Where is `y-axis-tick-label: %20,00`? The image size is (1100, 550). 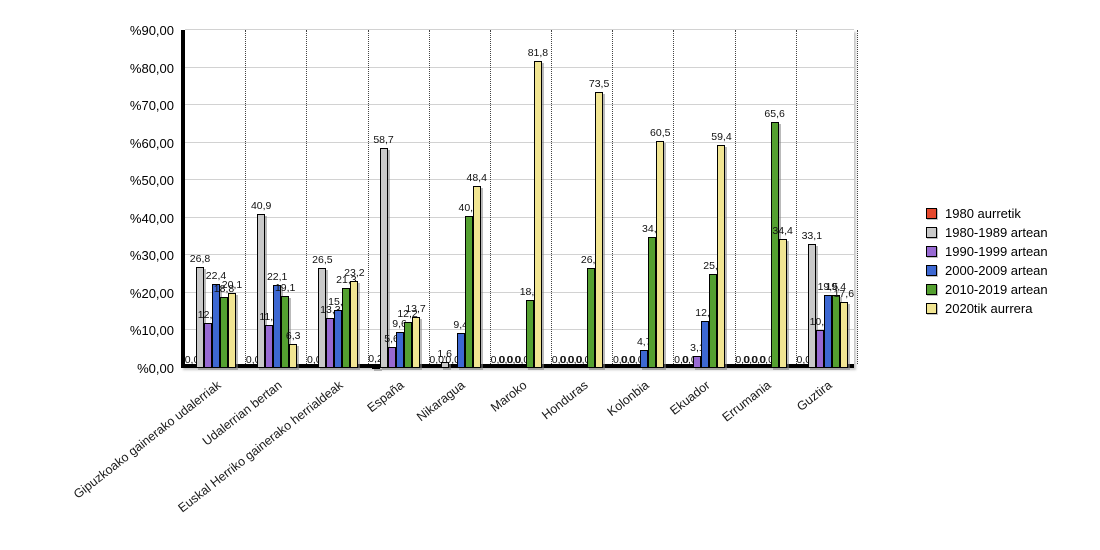 y-axis-tick-label: %20,00 is located at coordinates (151, 293).